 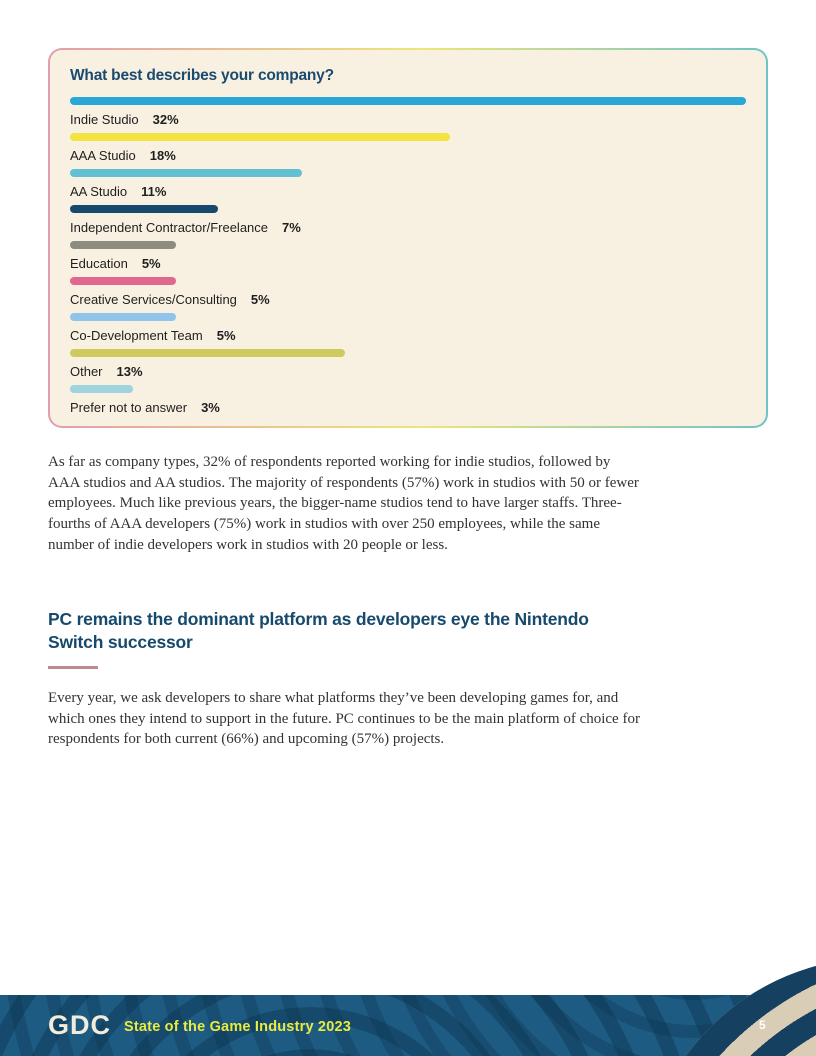 I want to click on footer-band, so click(x=408, y=1025).